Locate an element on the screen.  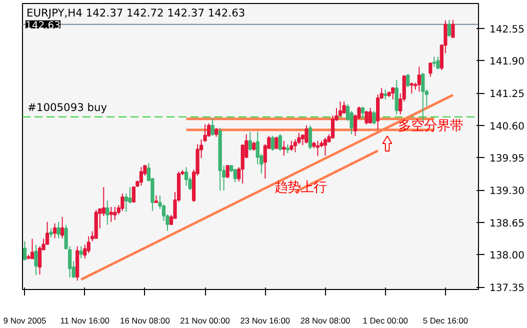
y-tick-label: 142.55 is located at coordinates (507, 30).